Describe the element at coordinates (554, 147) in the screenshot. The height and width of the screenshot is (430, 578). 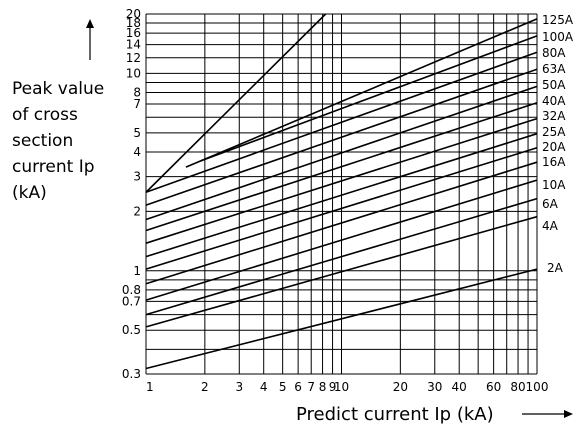
I see `series-label-20A: 20A` at that location.